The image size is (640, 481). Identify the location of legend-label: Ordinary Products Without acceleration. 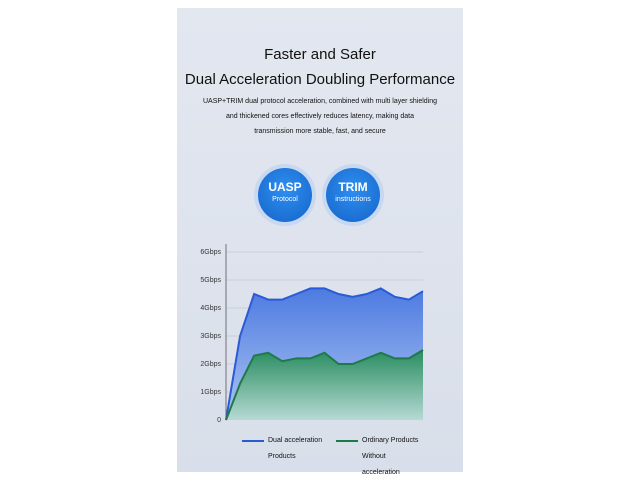
(390, 456).